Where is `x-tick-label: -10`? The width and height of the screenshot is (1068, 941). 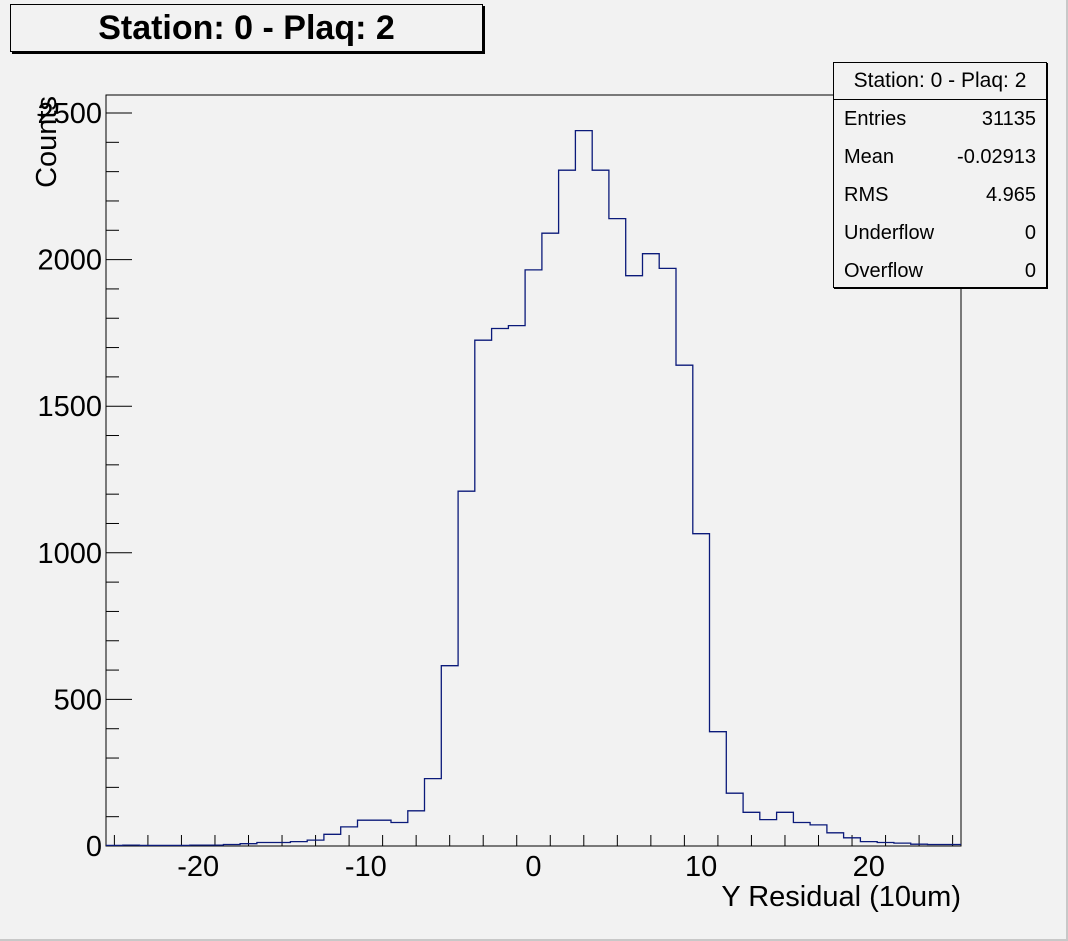 x-tick-label: -10 is located at coordinates (366, 867).